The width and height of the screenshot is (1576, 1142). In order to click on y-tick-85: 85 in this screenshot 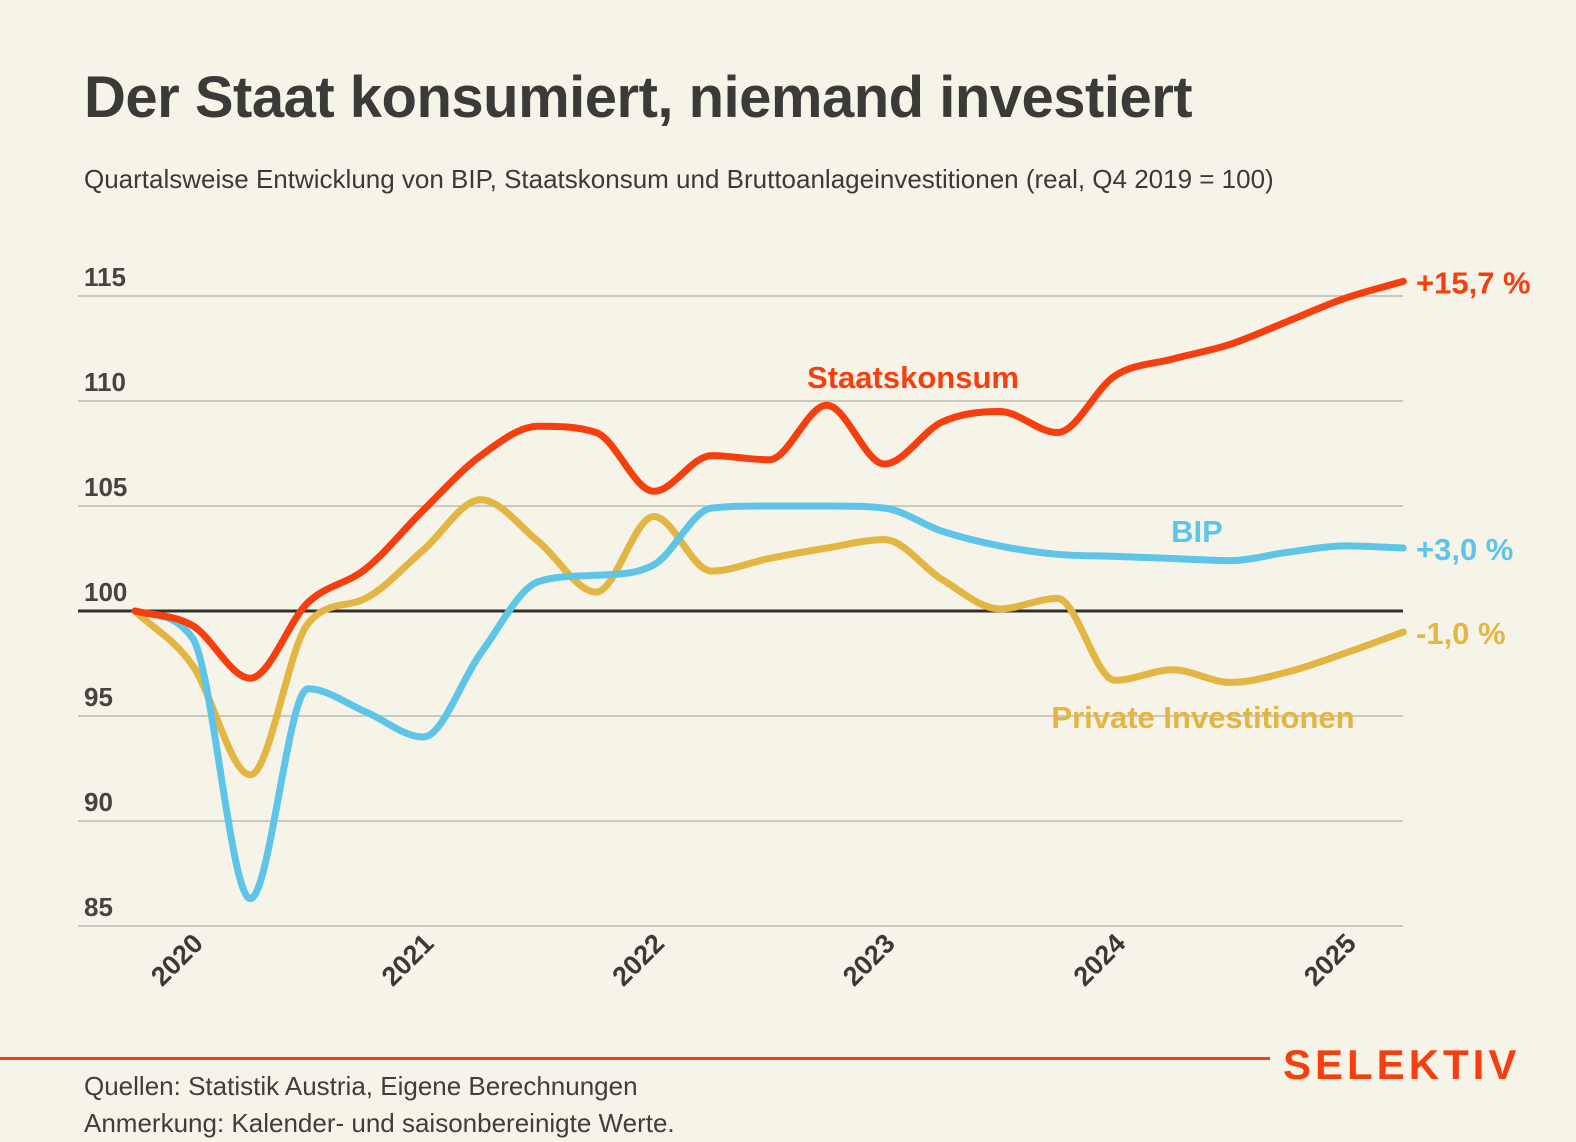, I will do `click(98, 907)`.